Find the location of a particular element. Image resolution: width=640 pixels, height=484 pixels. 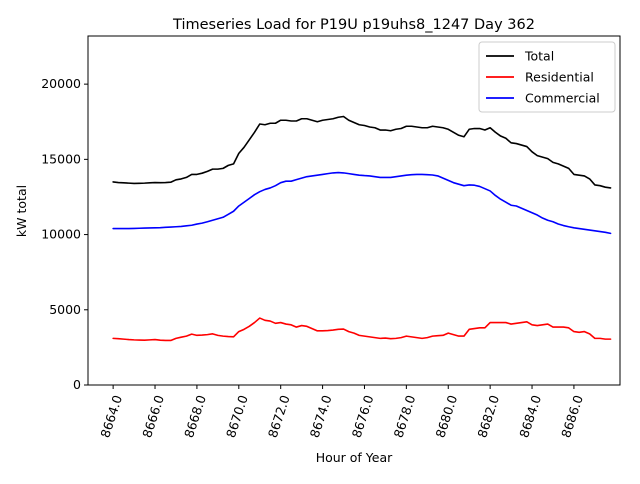

legend-label-residential: Residential is located at coordinates (559, 77).